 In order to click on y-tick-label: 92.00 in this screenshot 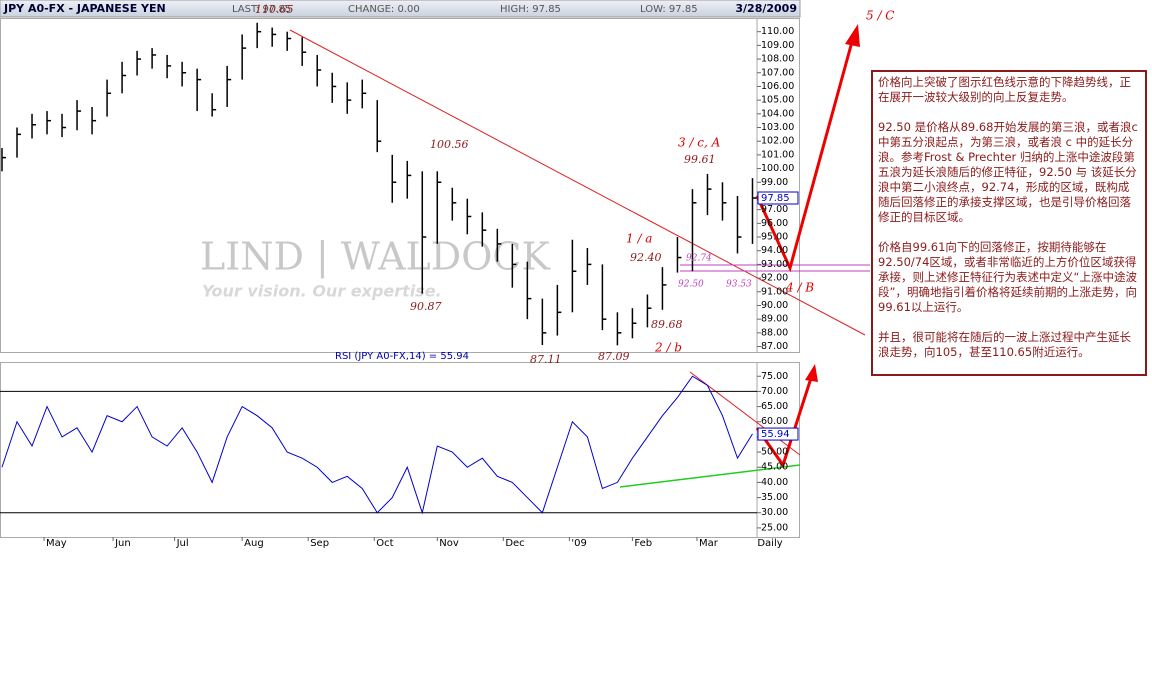, I will do `click(774, 278)`.